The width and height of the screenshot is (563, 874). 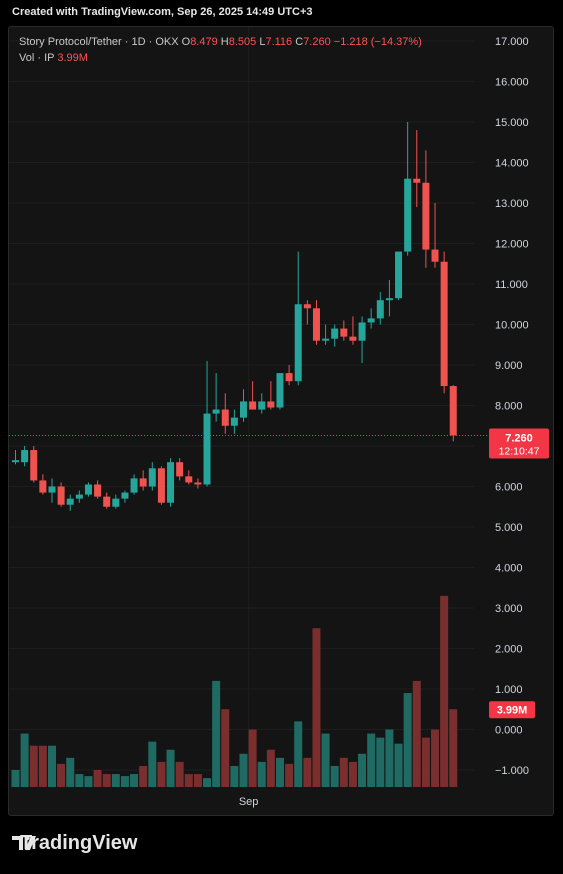 I want to click on volume-label: Vol · IP, so click(x=37, y=58).